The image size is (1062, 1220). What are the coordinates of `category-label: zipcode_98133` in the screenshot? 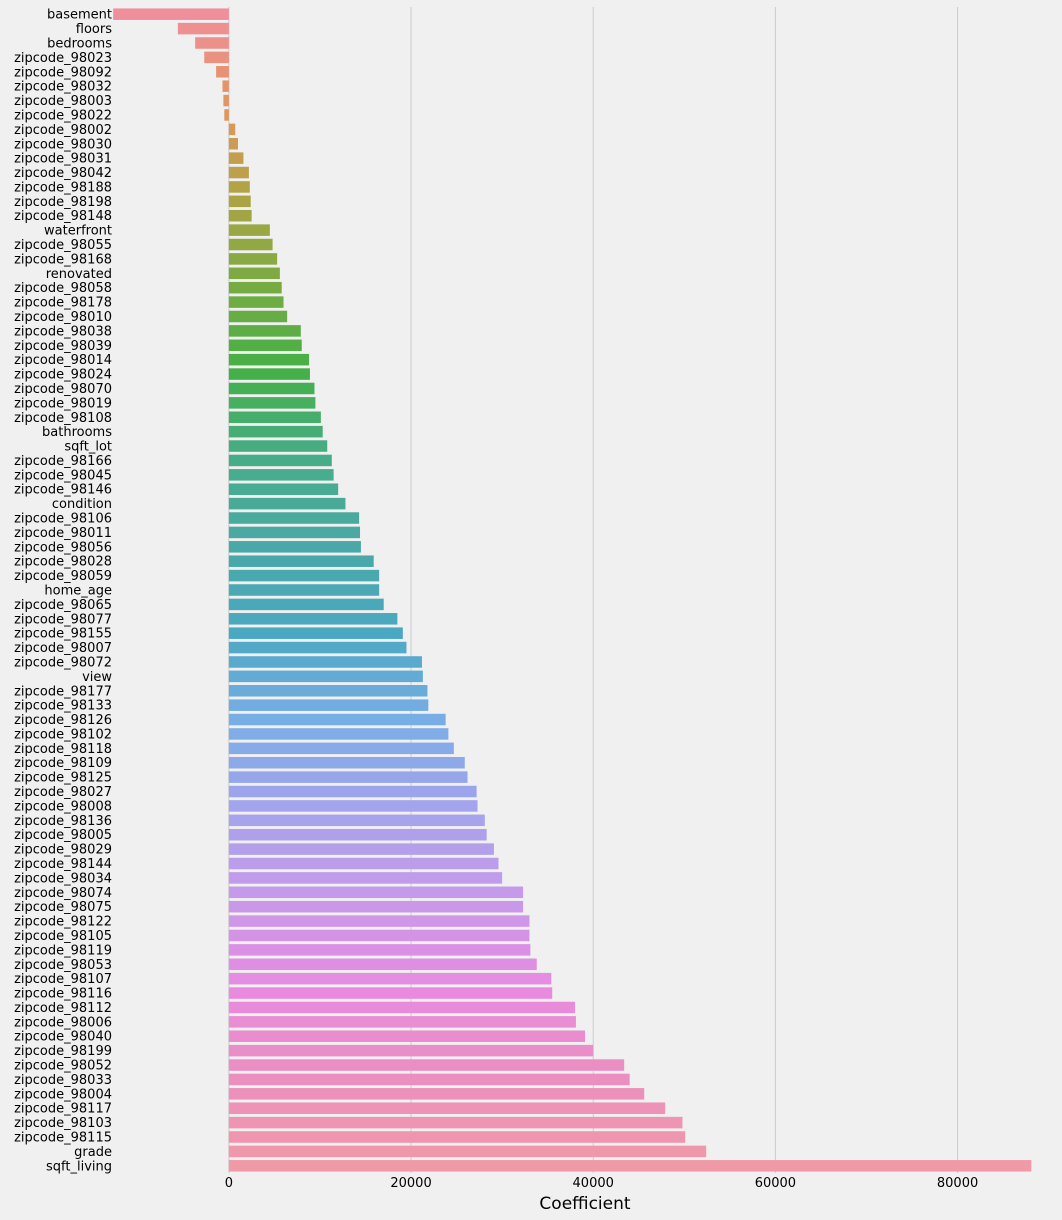 It's located at (63, 706).